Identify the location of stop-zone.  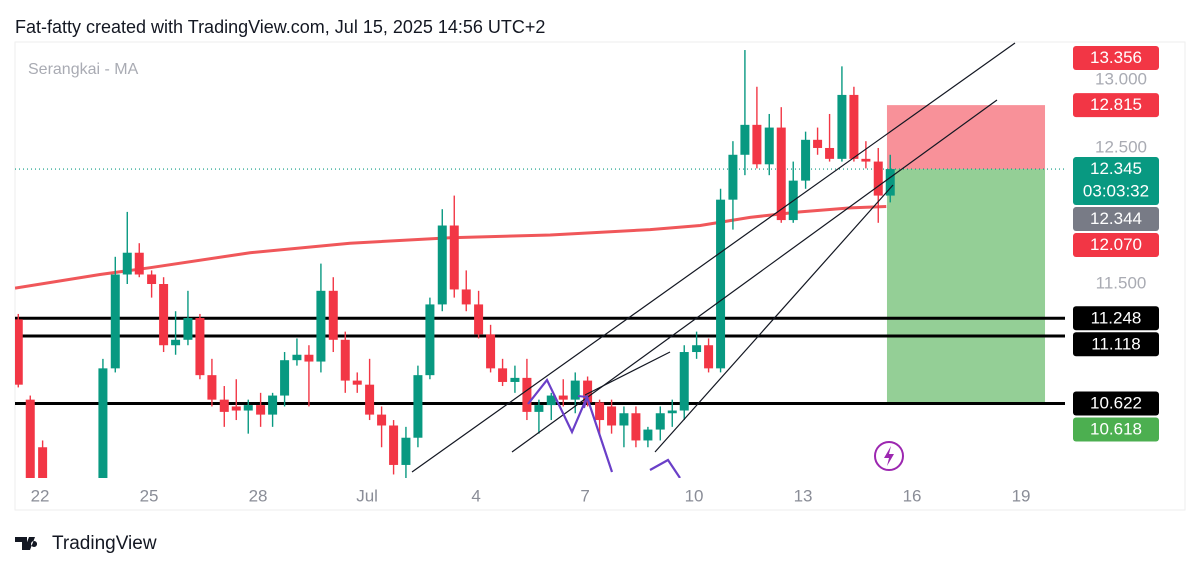
(966, 137).